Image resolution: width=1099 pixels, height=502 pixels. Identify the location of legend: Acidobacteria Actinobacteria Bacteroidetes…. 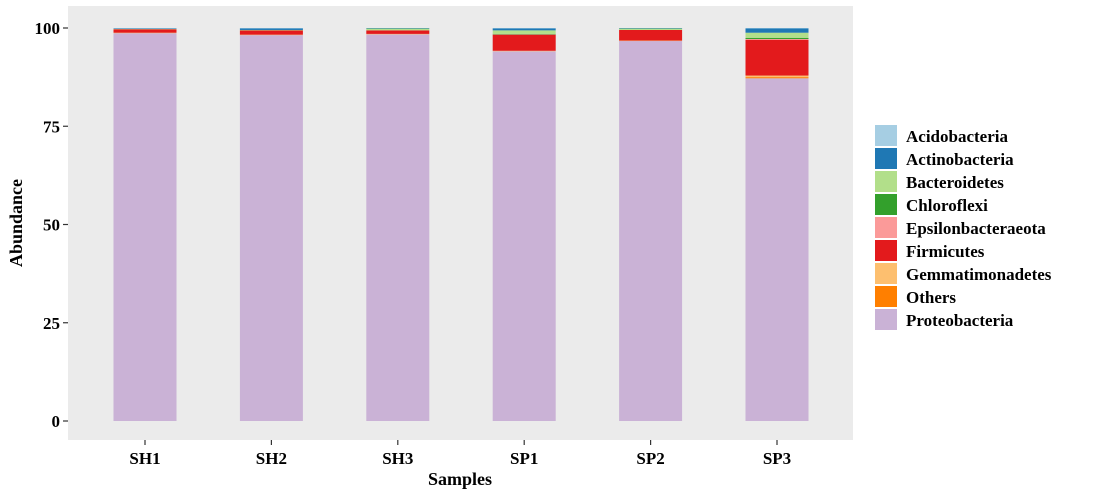
(963, 227).